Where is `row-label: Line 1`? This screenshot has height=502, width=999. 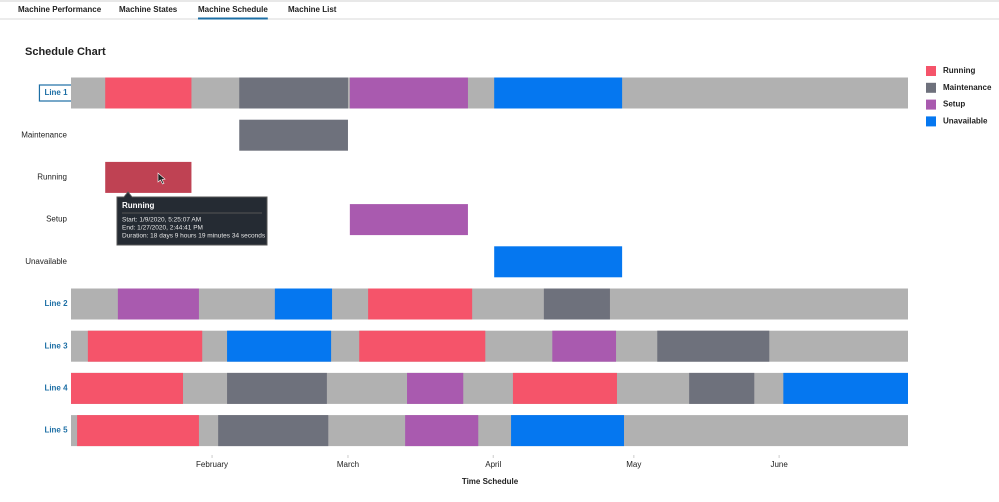
row-label: Line 1 is located at coordinates (56, 92).